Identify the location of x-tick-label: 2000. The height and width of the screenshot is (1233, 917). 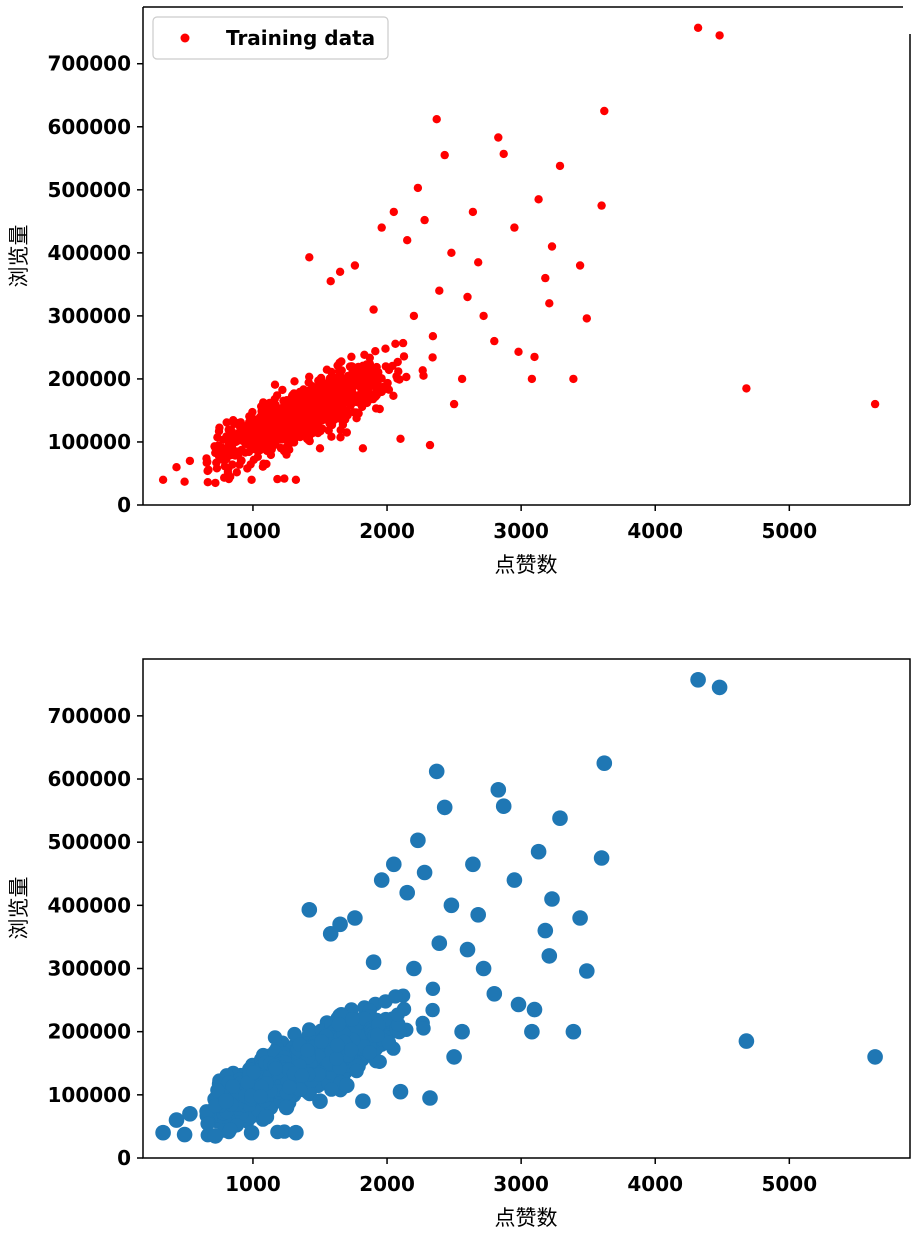
(387, 1184).